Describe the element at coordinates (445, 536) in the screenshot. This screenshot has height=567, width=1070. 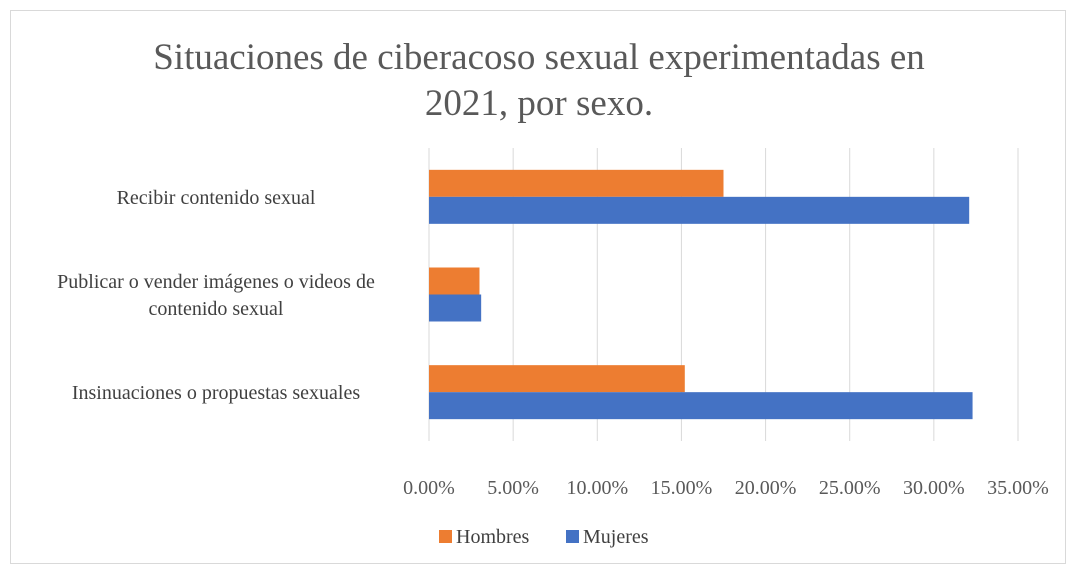
I see `legend-swatch-hombres` at that location.